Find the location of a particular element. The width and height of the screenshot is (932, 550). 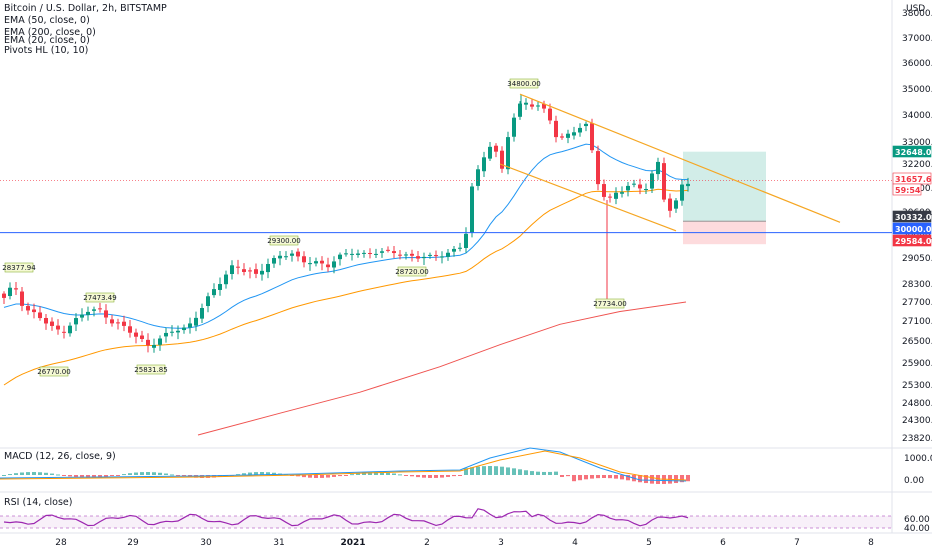

trendline-upper is located at coordinates (680, 158).